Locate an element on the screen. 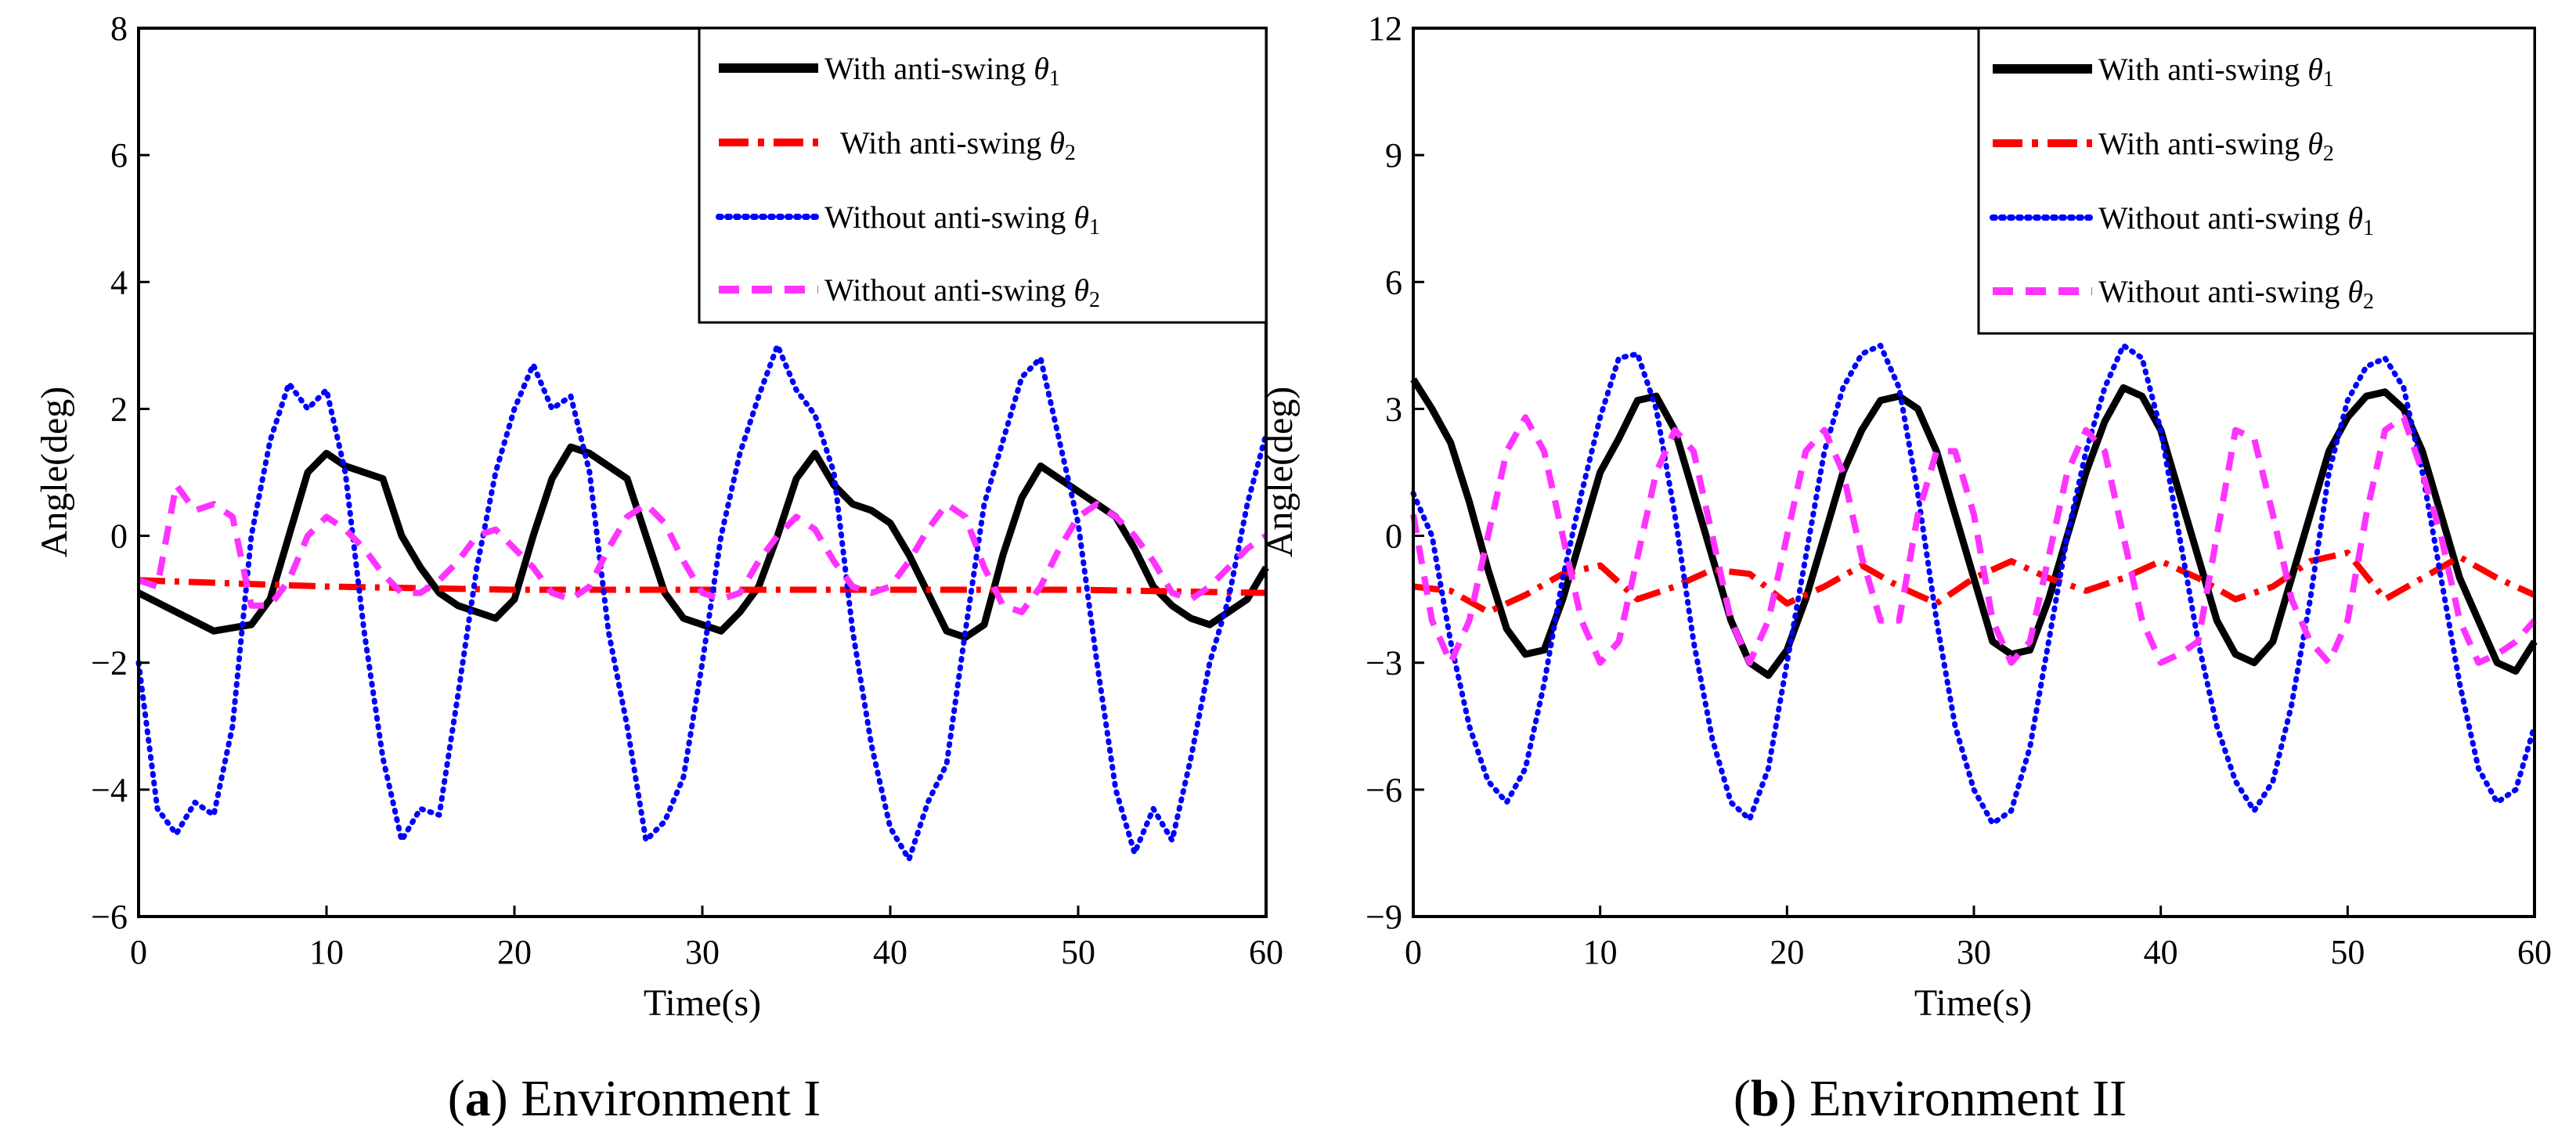 The height and width of the screenshot is (1131, 2576). panel-b-ylabel: Angle(deg) is located at coordinates (1280, 472).